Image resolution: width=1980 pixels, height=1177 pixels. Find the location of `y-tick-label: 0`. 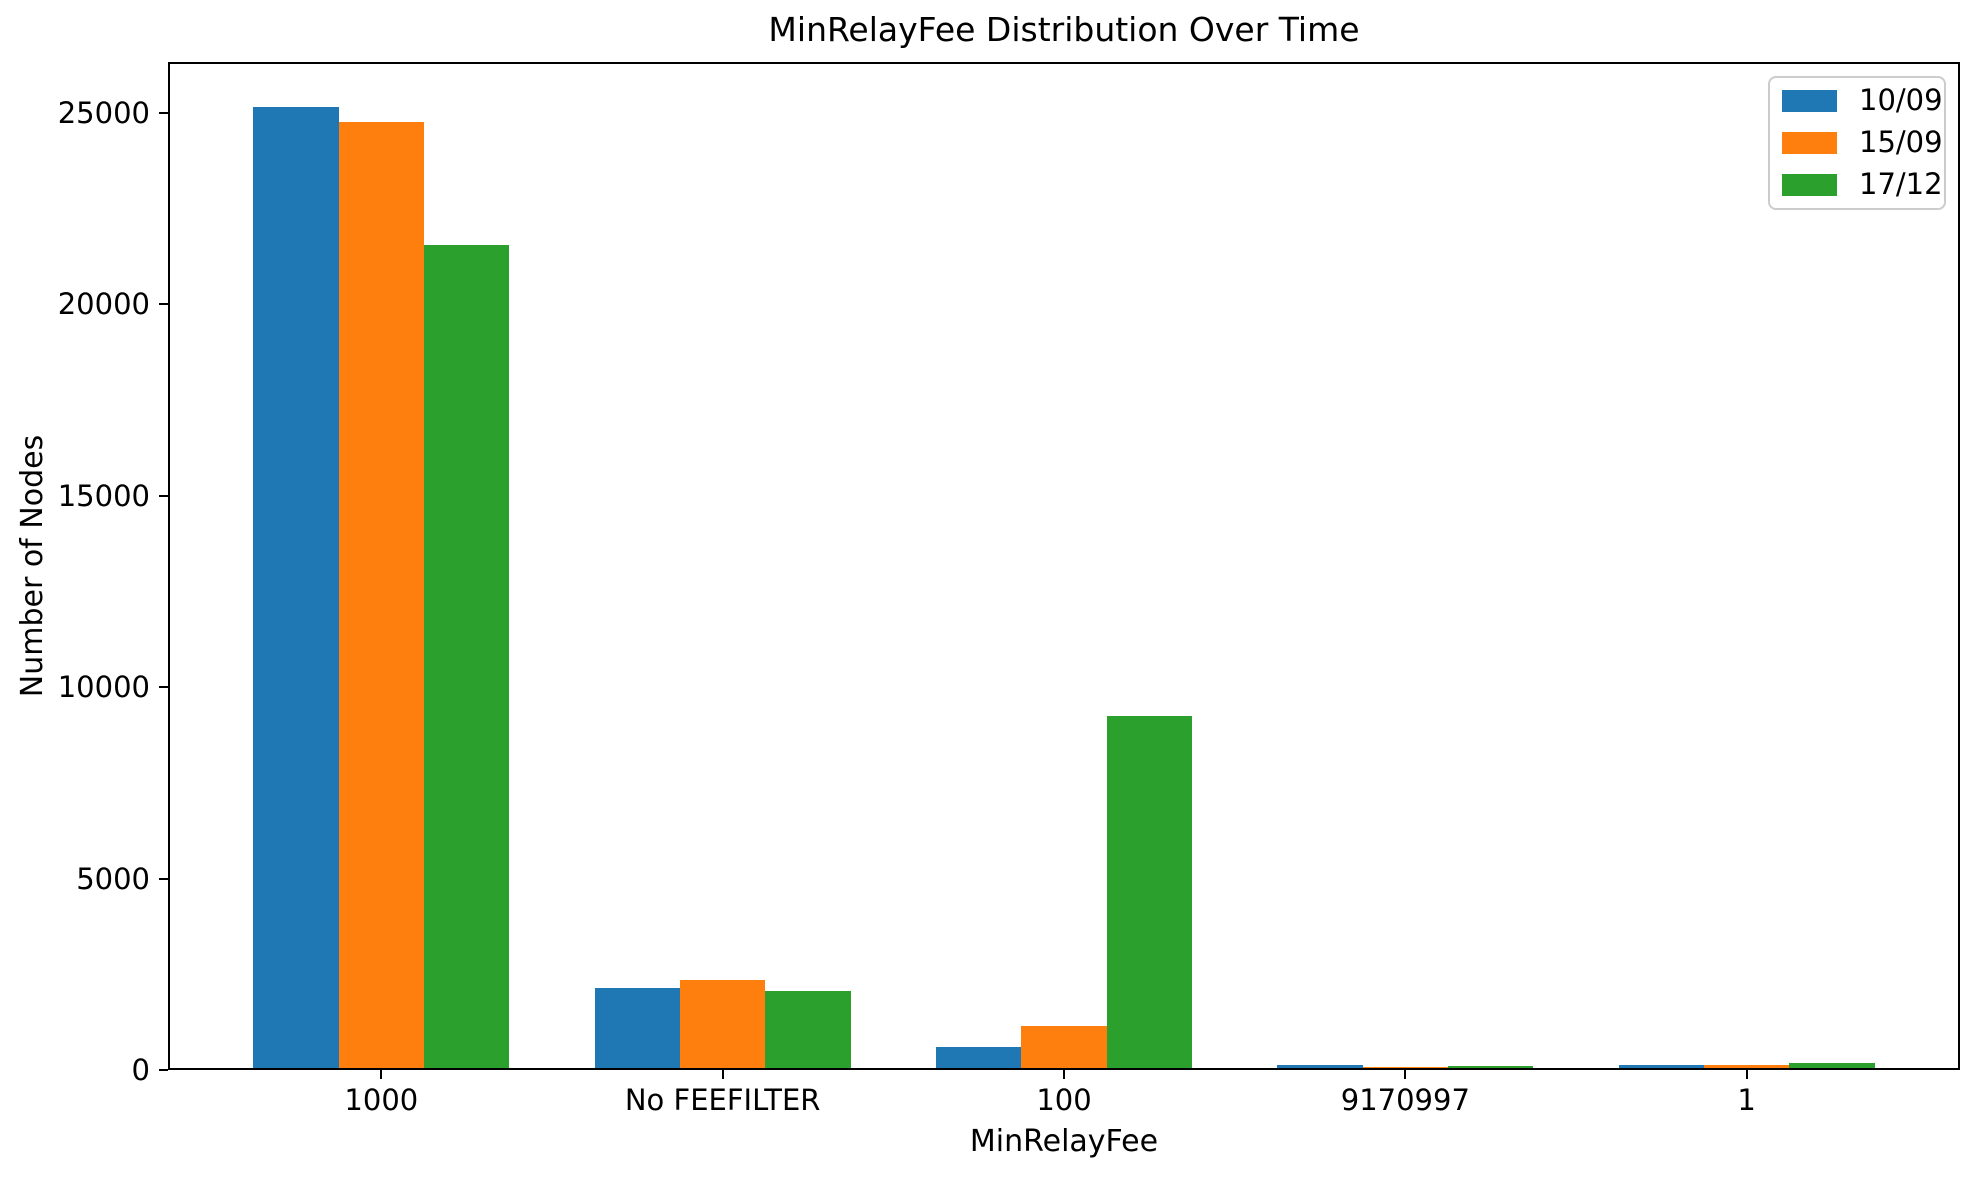

y-tick-label: 0 is located at coordinates (140, 1070).